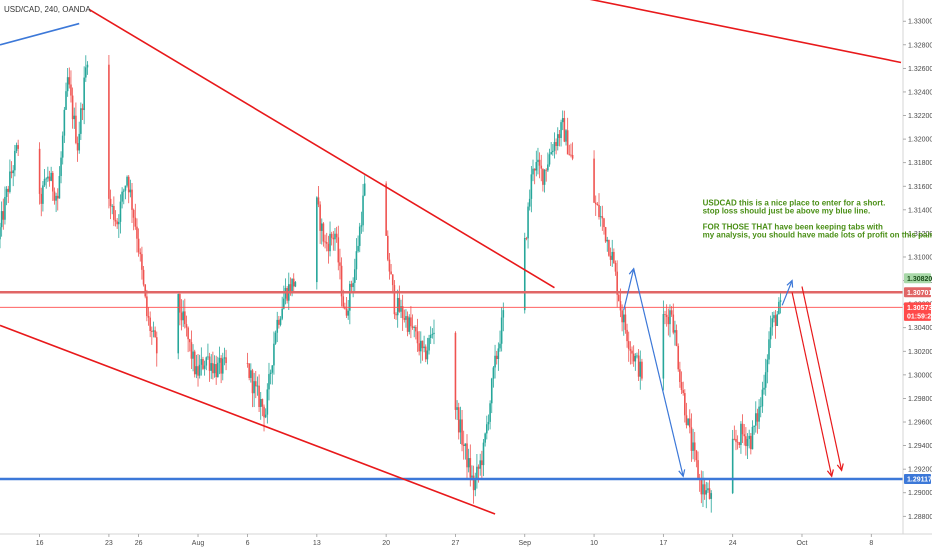 The height and width of the screenshot is (550, 932). Describe the element at coordinates (40, 543) in the screenshot. I see `x-tick-label: 16` at that location.